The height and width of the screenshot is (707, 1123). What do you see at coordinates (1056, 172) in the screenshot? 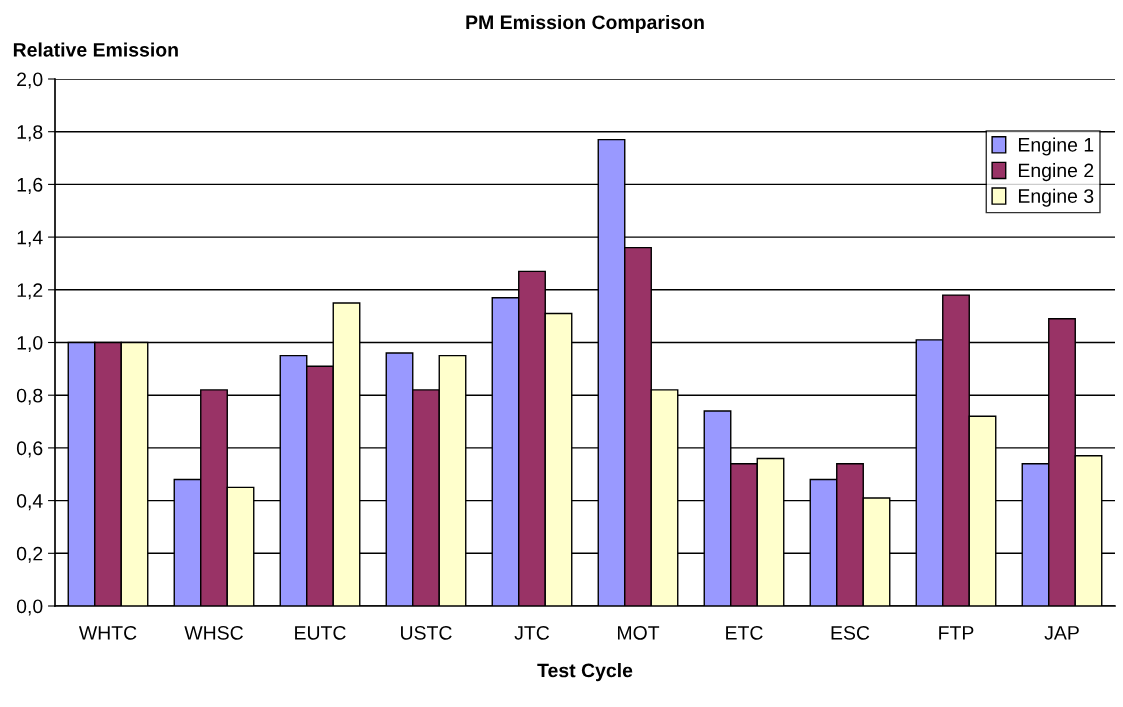
I see `legend-label: Engine 2` at bounding box center [1056, 172].